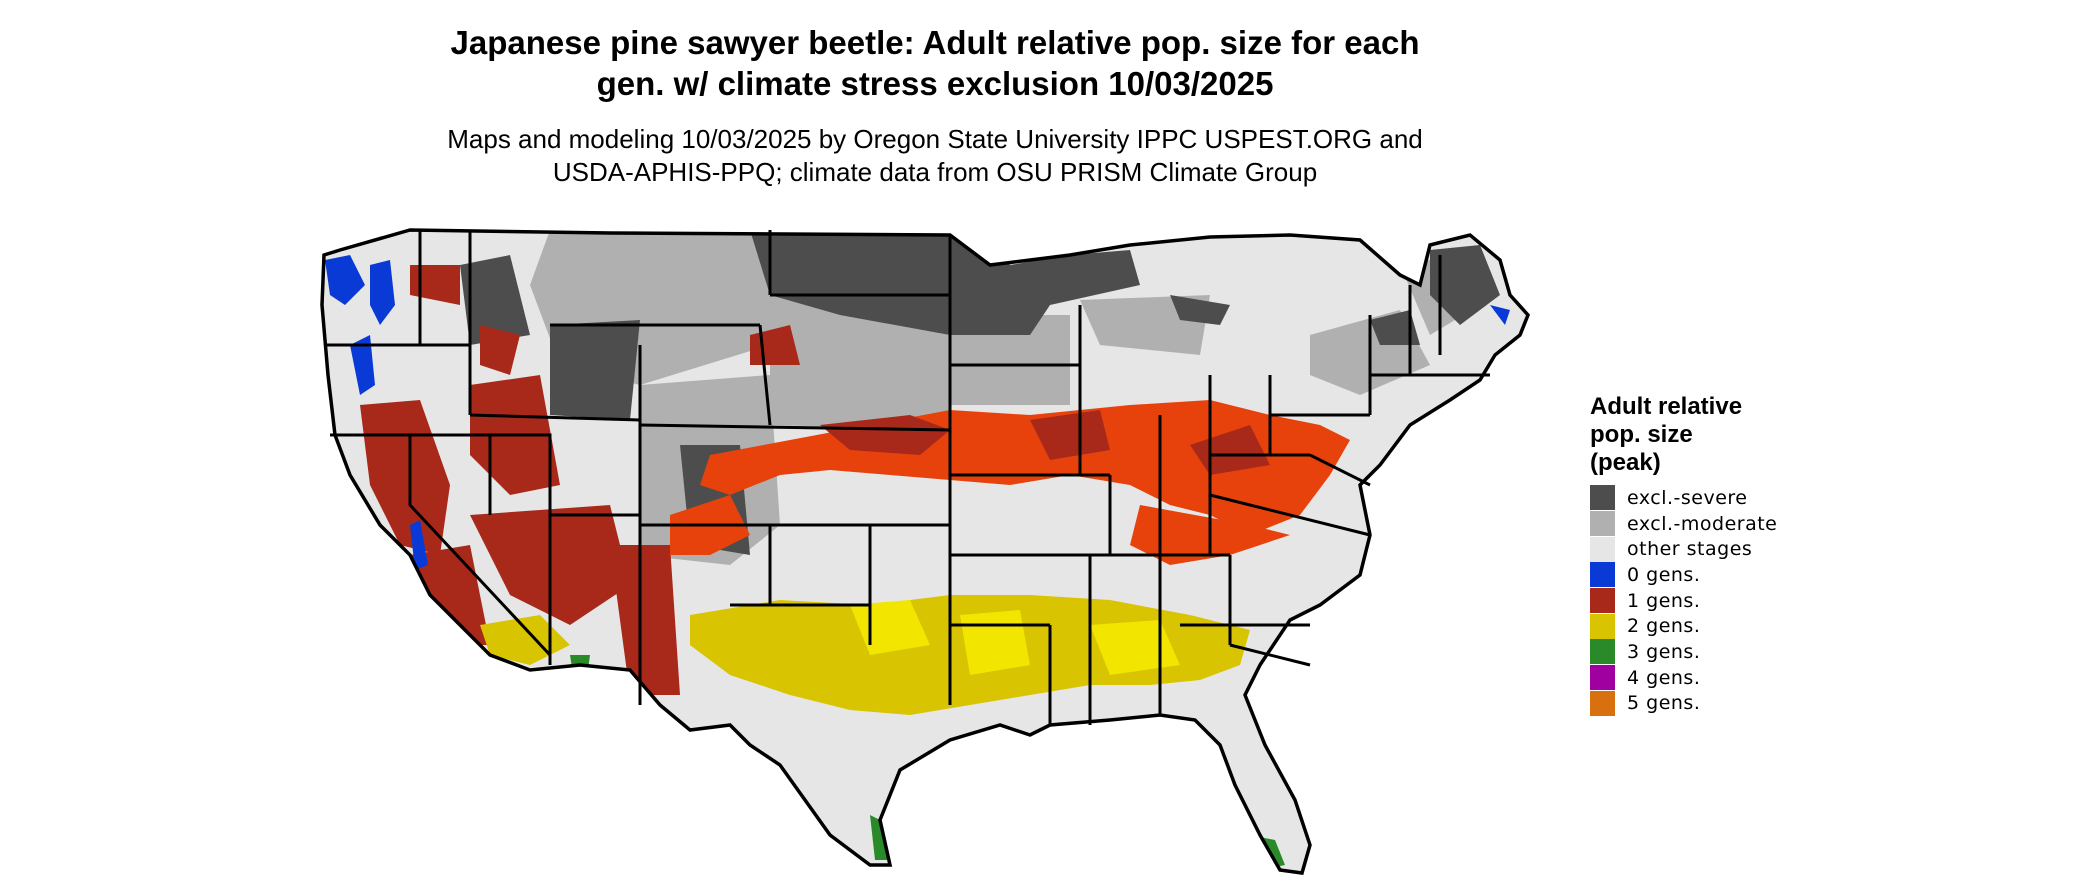 This screenshot has width=2100, height=892. Describe the element at coordinates (1664, 651) in the screenshot. I see `legend-label: 3 gens.` at that location.